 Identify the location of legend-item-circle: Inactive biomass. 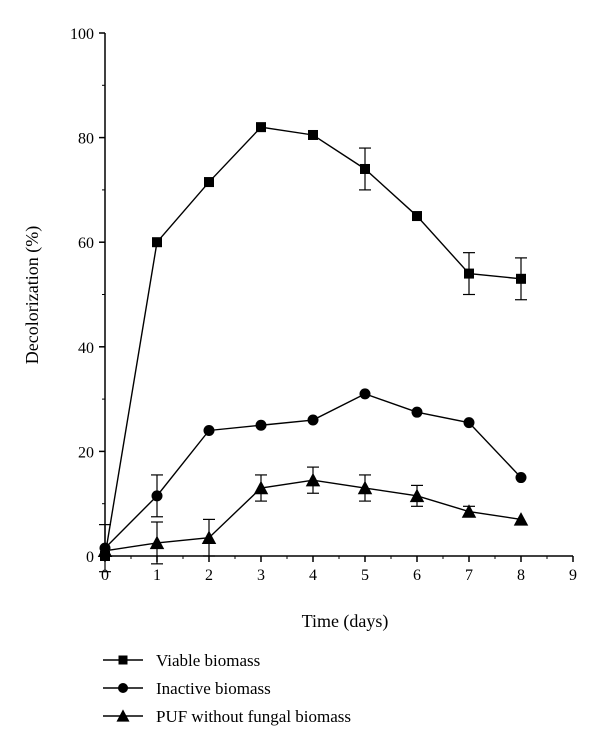
(187, 688).